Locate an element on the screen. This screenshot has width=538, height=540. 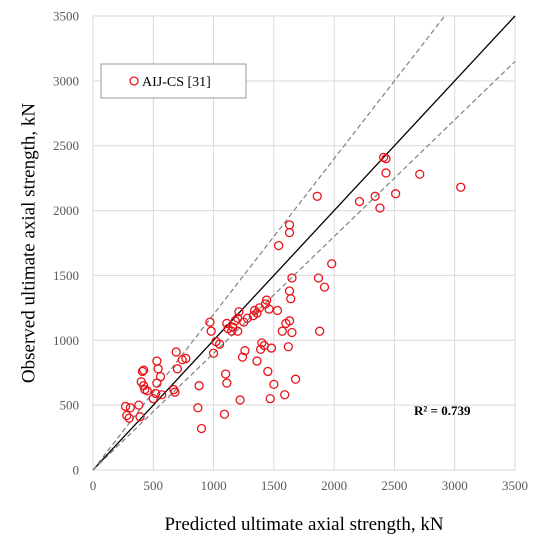
x-tick-label: 3500 is located at coordinates (515, 485).